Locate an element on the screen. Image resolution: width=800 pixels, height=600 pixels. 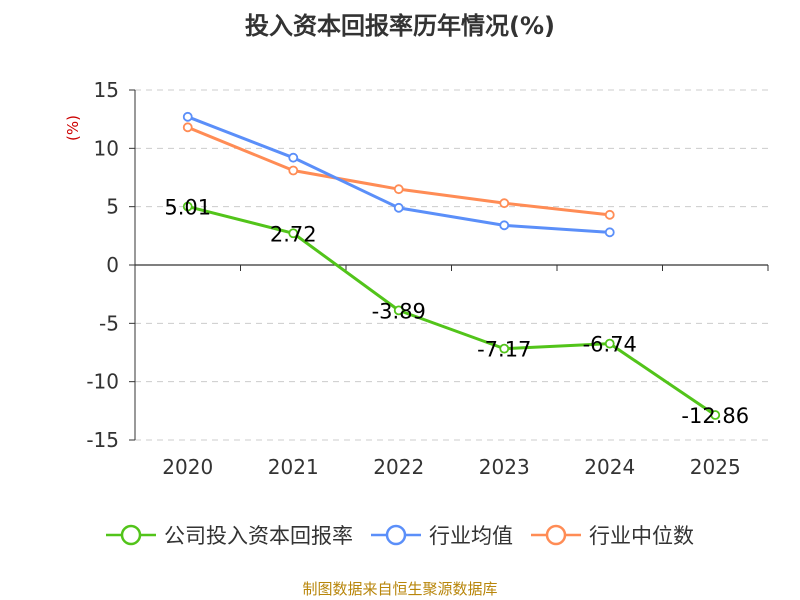
legend-item-2: 行业中位数 is located at coordinates (612, 535).